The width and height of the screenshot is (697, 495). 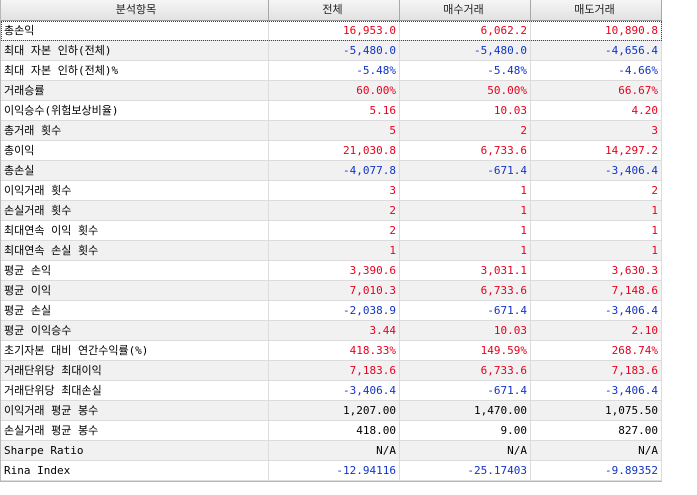 I want to click on table-row: 총손실 -4,077.8 -671.4 -3,406.4, so click(x=331, y=171).